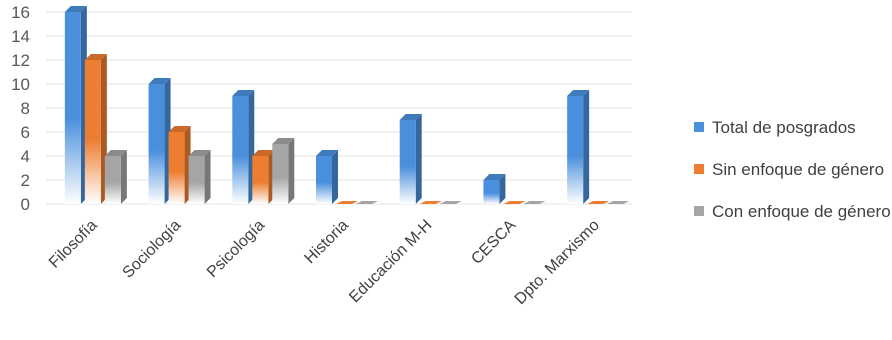 The height and width of the screenshot is (340, 892). What do you see at coordinates (326, 242) in the screenshot?
I see `x-tick-label: Historia` at bounding box center [326, 242].